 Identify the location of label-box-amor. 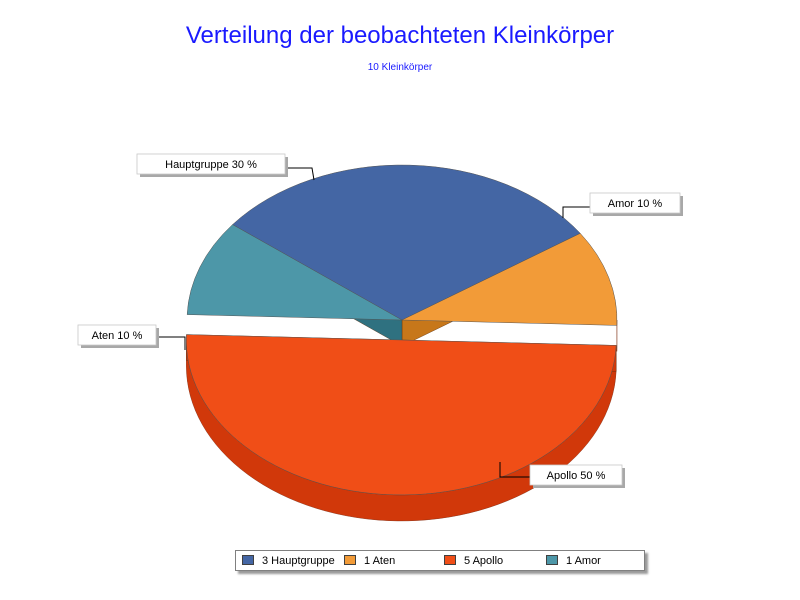
(635, 203).